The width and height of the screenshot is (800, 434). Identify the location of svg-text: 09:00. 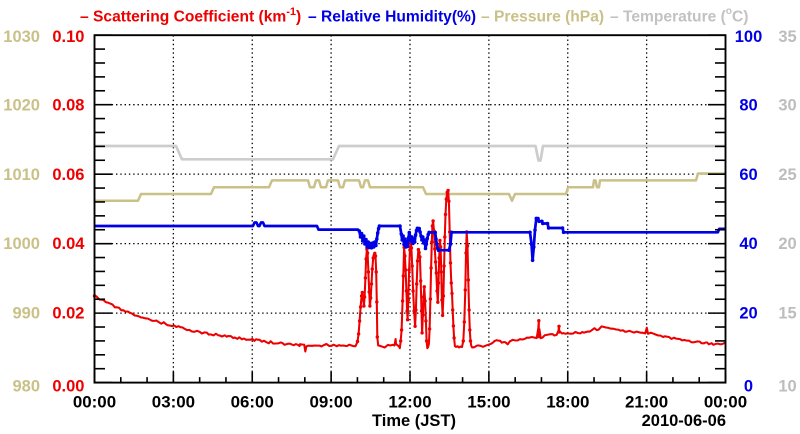
(330, 402).